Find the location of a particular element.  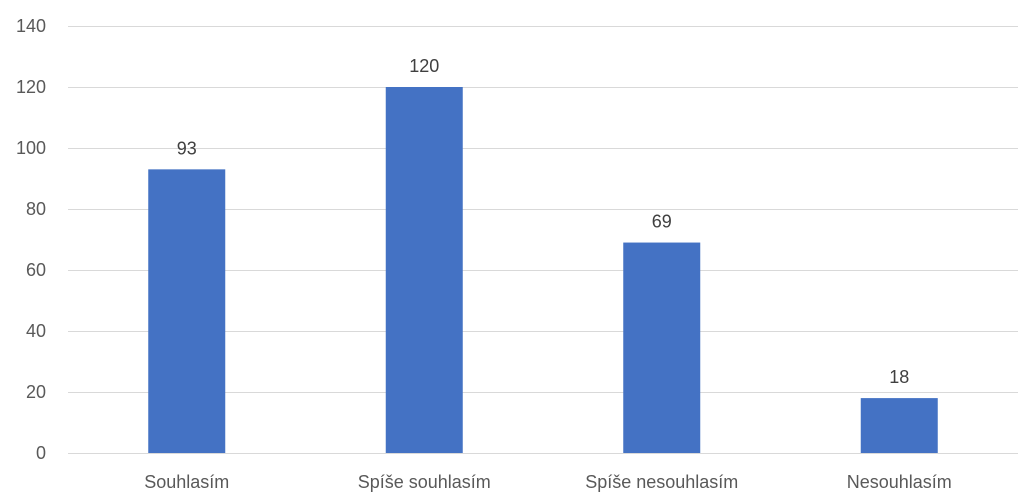

y-axis-ticks: 0 20 40 60 80 100 120 140 is located at coordinates (31, 239).